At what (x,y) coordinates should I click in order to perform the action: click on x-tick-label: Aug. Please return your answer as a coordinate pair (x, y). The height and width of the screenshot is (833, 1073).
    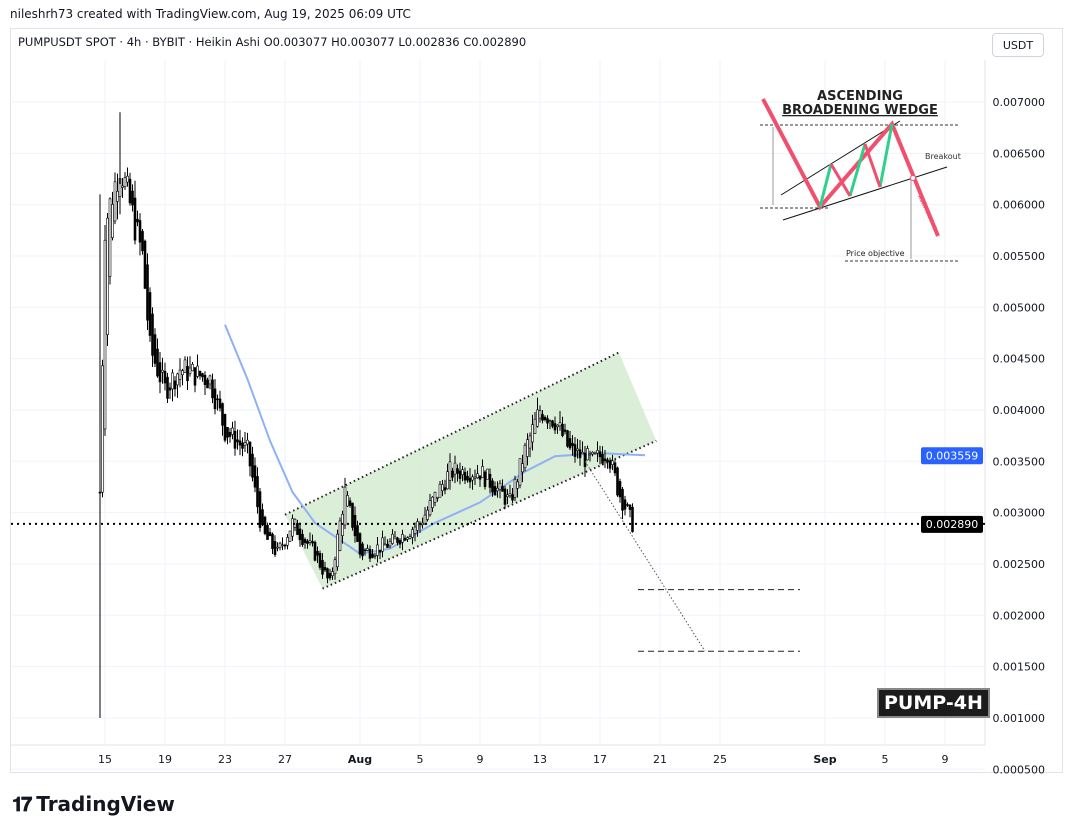
    Looking at the image, I should click on (360, 759).